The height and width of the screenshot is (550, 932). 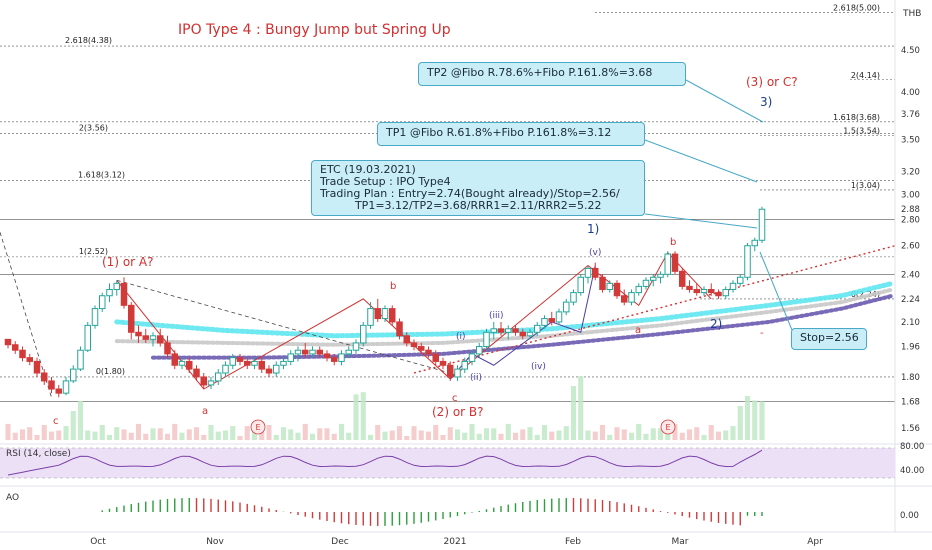 What do you see at coordinates (911, 14) in the screenshot?
I see `currency-label: THB` at bounding box center [911, 14].